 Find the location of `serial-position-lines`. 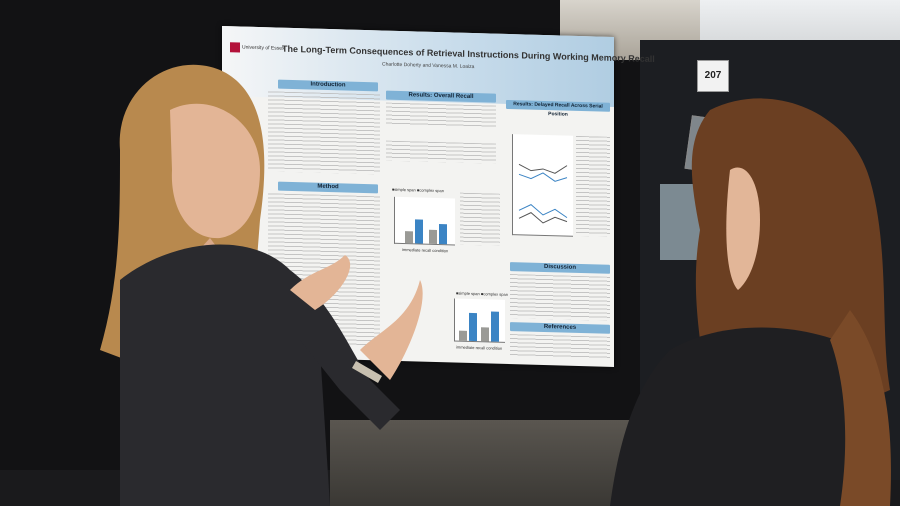

serial-position-lines is located at coordinates (543, 193).